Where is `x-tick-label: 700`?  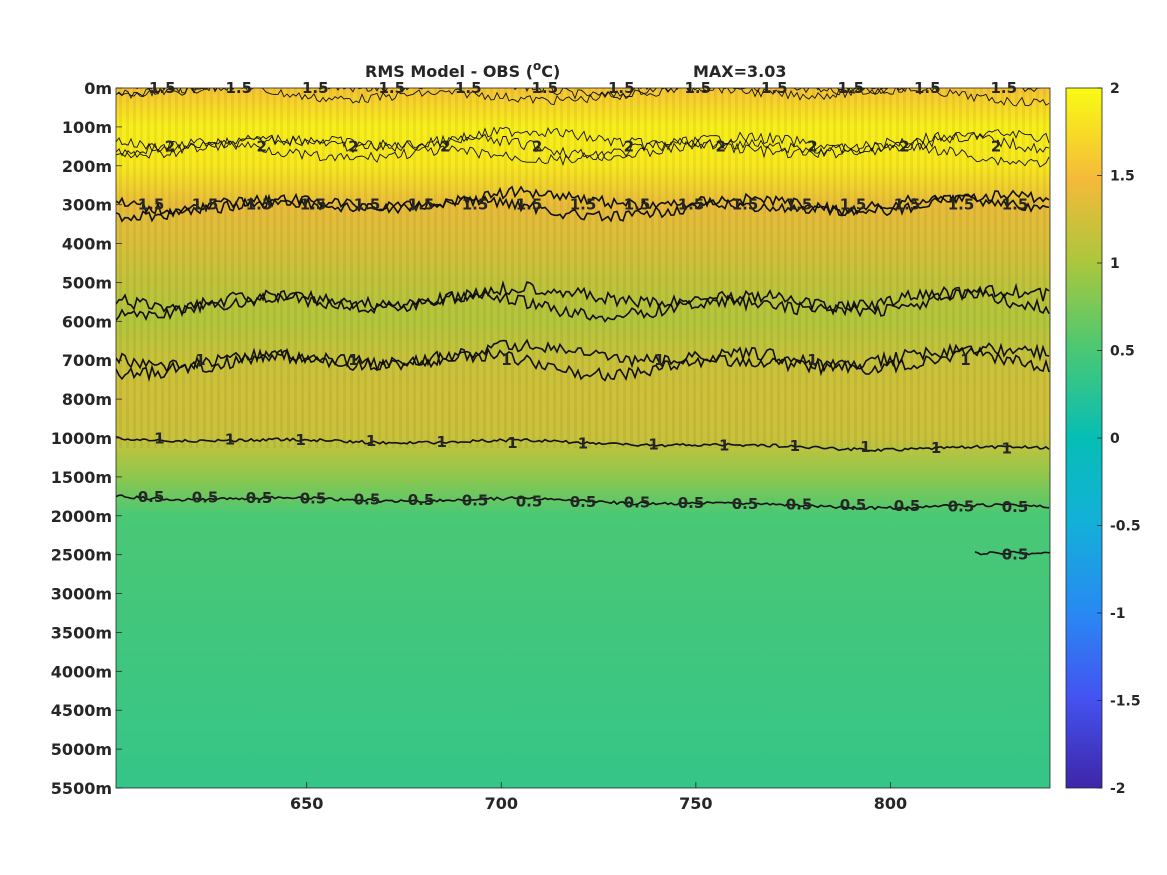 x-tick-label: 700 is located at coordinates (501, 803).